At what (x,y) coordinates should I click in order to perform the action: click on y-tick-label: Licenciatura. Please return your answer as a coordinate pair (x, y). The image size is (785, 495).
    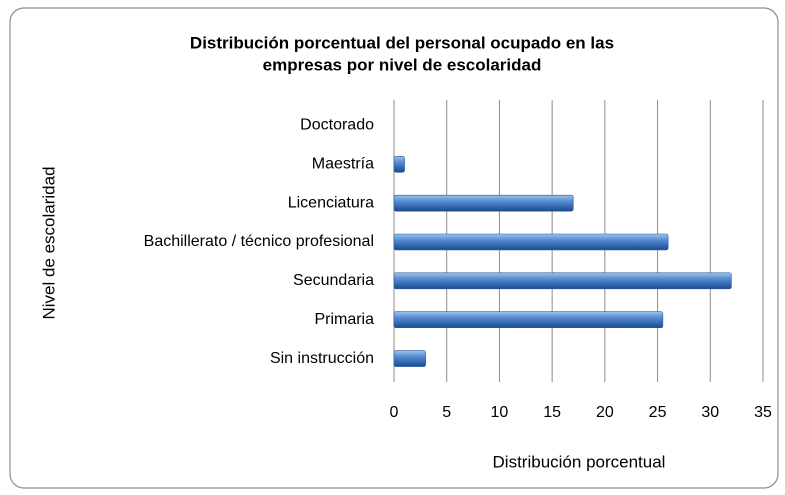
    Looking at the image, I should click on (331, 202).